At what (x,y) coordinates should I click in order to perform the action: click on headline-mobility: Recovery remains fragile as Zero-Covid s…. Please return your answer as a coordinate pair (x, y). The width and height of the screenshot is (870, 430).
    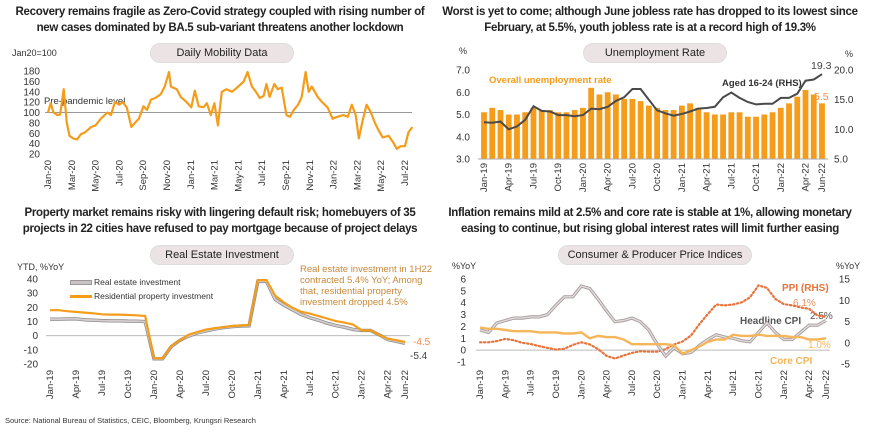
    Looking at the image, I should click on (220, 20).